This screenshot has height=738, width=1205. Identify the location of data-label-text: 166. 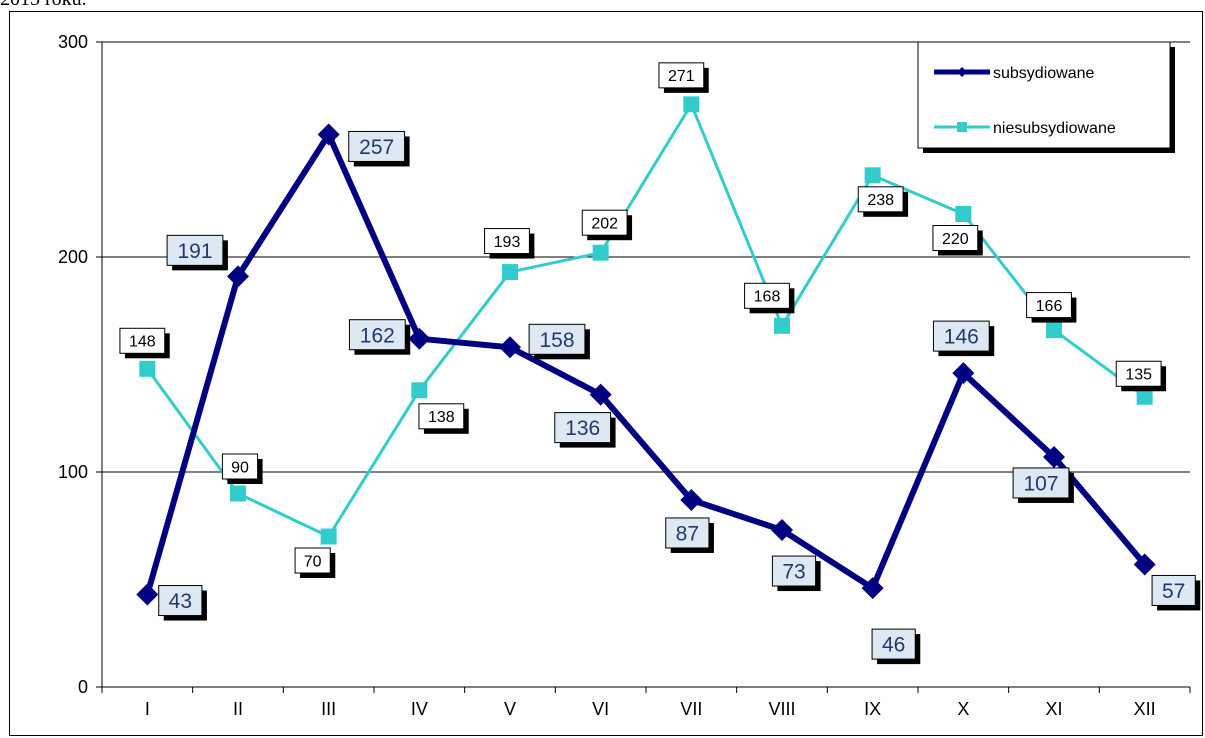
(1049, 306).